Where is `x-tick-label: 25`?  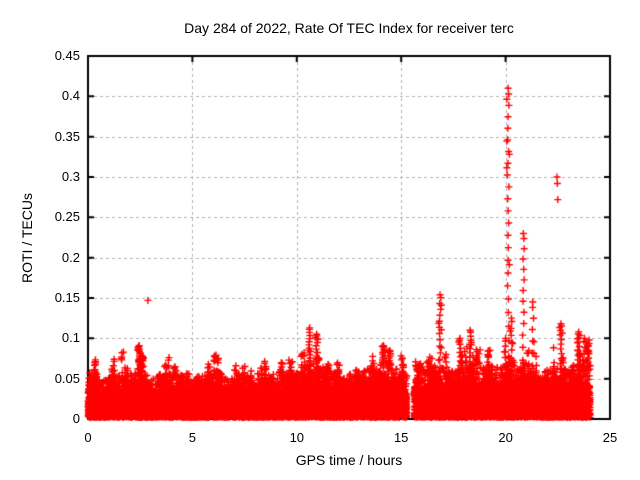
x-tick-label: 25 is located at coordinates (610, 437).